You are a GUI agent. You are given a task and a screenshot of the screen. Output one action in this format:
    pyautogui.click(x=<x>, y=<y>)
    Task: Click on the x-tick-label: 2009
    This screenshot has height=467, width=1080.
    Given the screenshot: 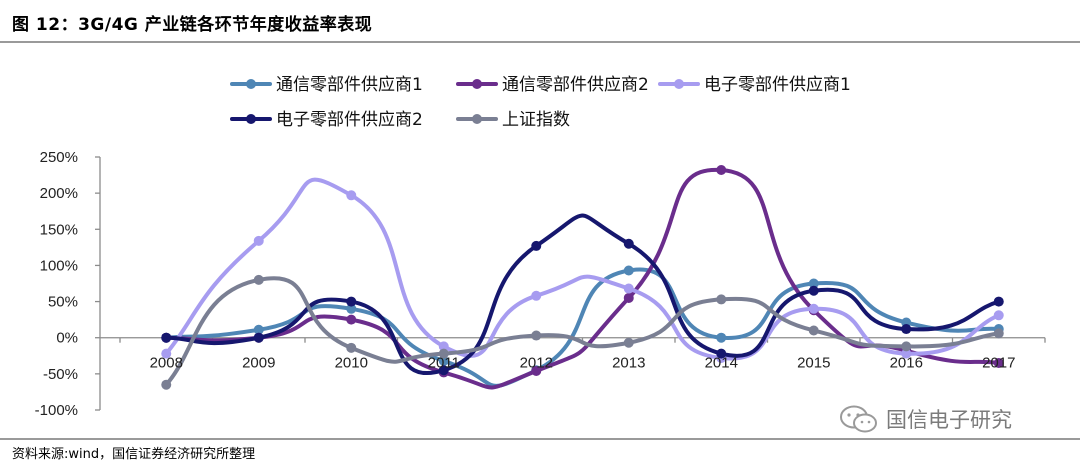 What is the action you would take?
    pyautogui.click(x=258, y=363)
    